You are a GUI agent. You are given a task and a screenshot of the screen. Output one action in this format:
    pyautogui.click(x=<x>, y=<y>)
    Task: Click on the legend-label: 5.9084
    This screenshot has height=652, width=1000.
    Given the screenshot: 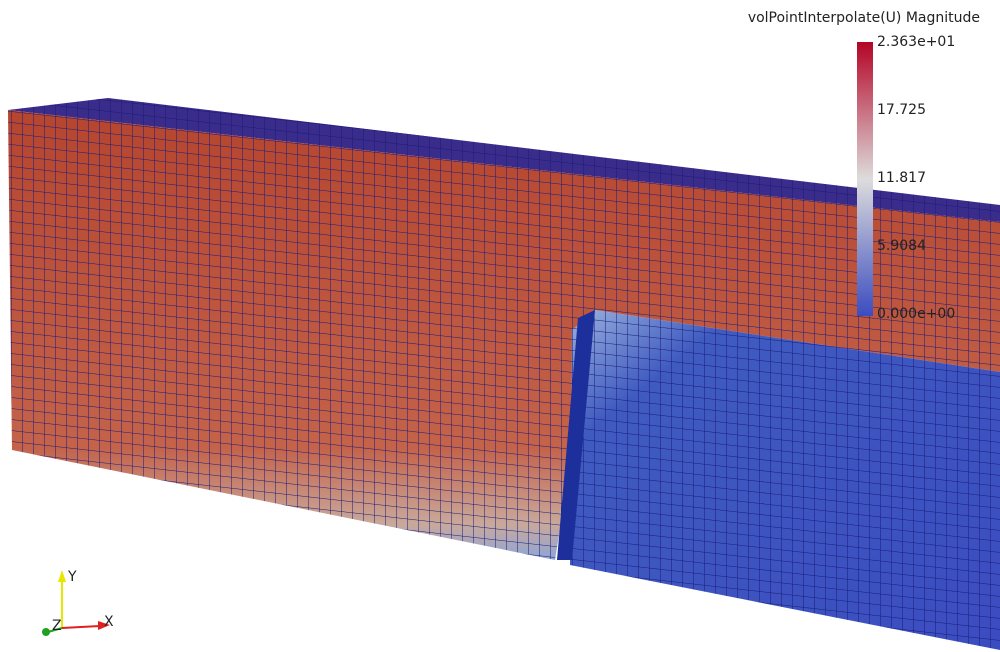 What is the action you would take?
    pyautogui.click(x=901, y=246)
    